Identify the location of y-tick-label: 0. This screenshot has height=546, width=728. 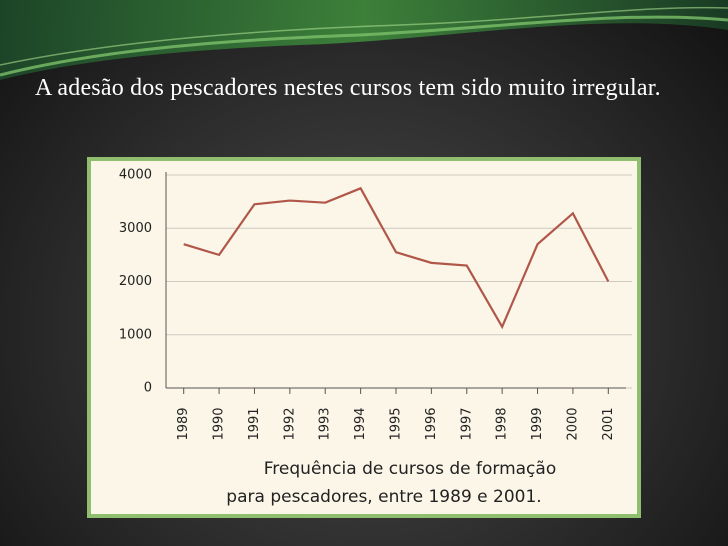
(148, 388).